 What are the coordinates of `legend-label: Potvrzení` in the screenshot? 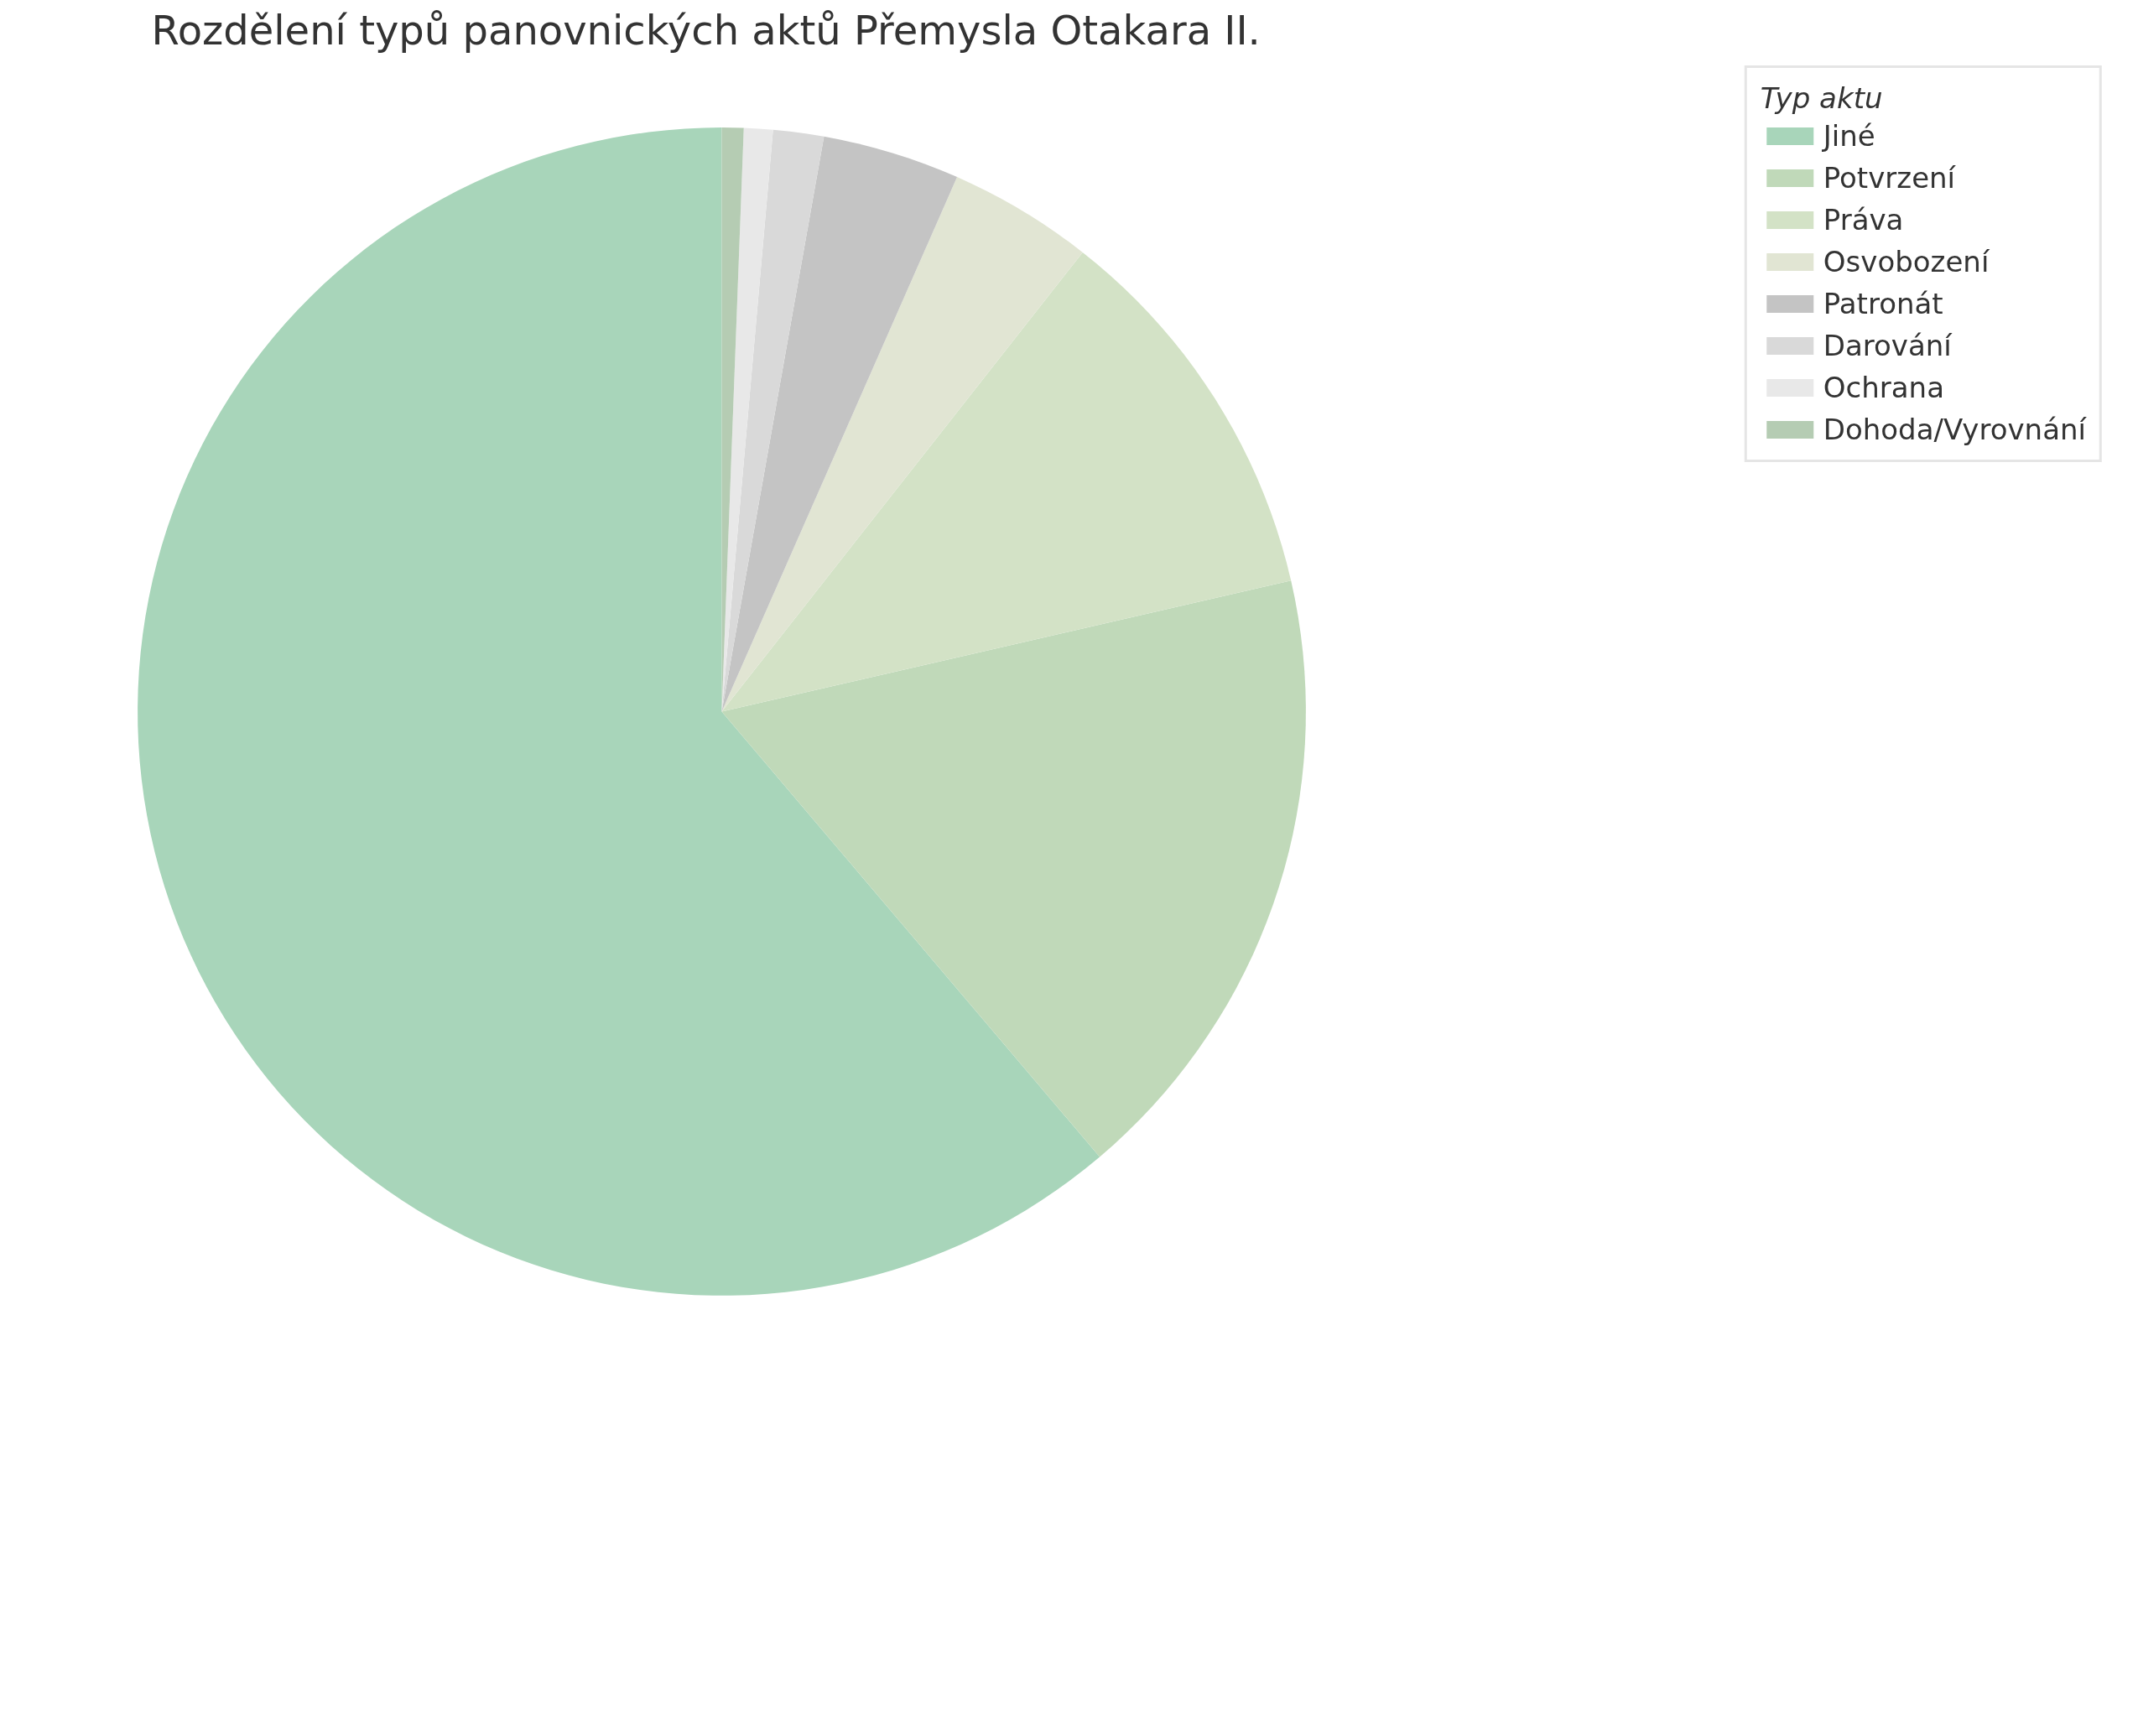 It's located at (1890, 178).